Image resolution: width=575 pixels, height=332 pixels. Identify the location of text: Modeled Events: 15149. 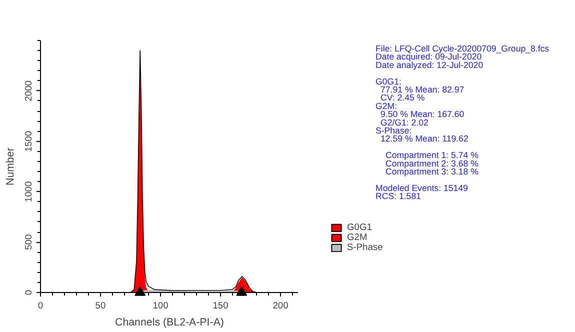
(422, 187).